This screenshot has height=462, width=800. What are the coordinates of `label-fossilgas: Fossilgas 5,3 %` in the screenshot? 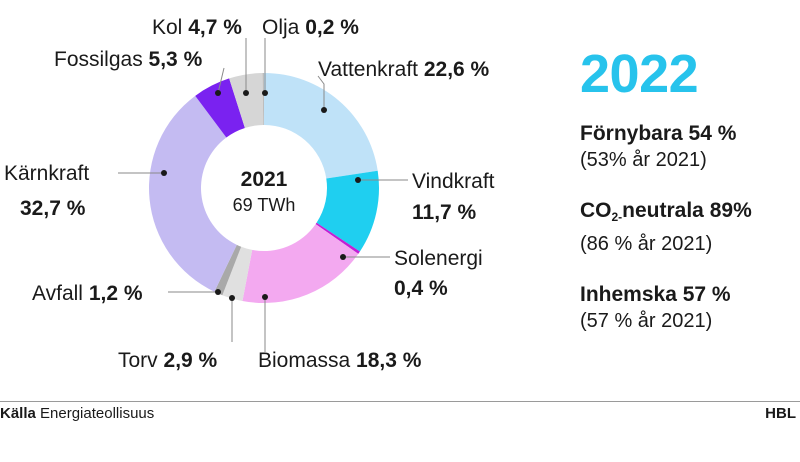 It's located at (128, 59).